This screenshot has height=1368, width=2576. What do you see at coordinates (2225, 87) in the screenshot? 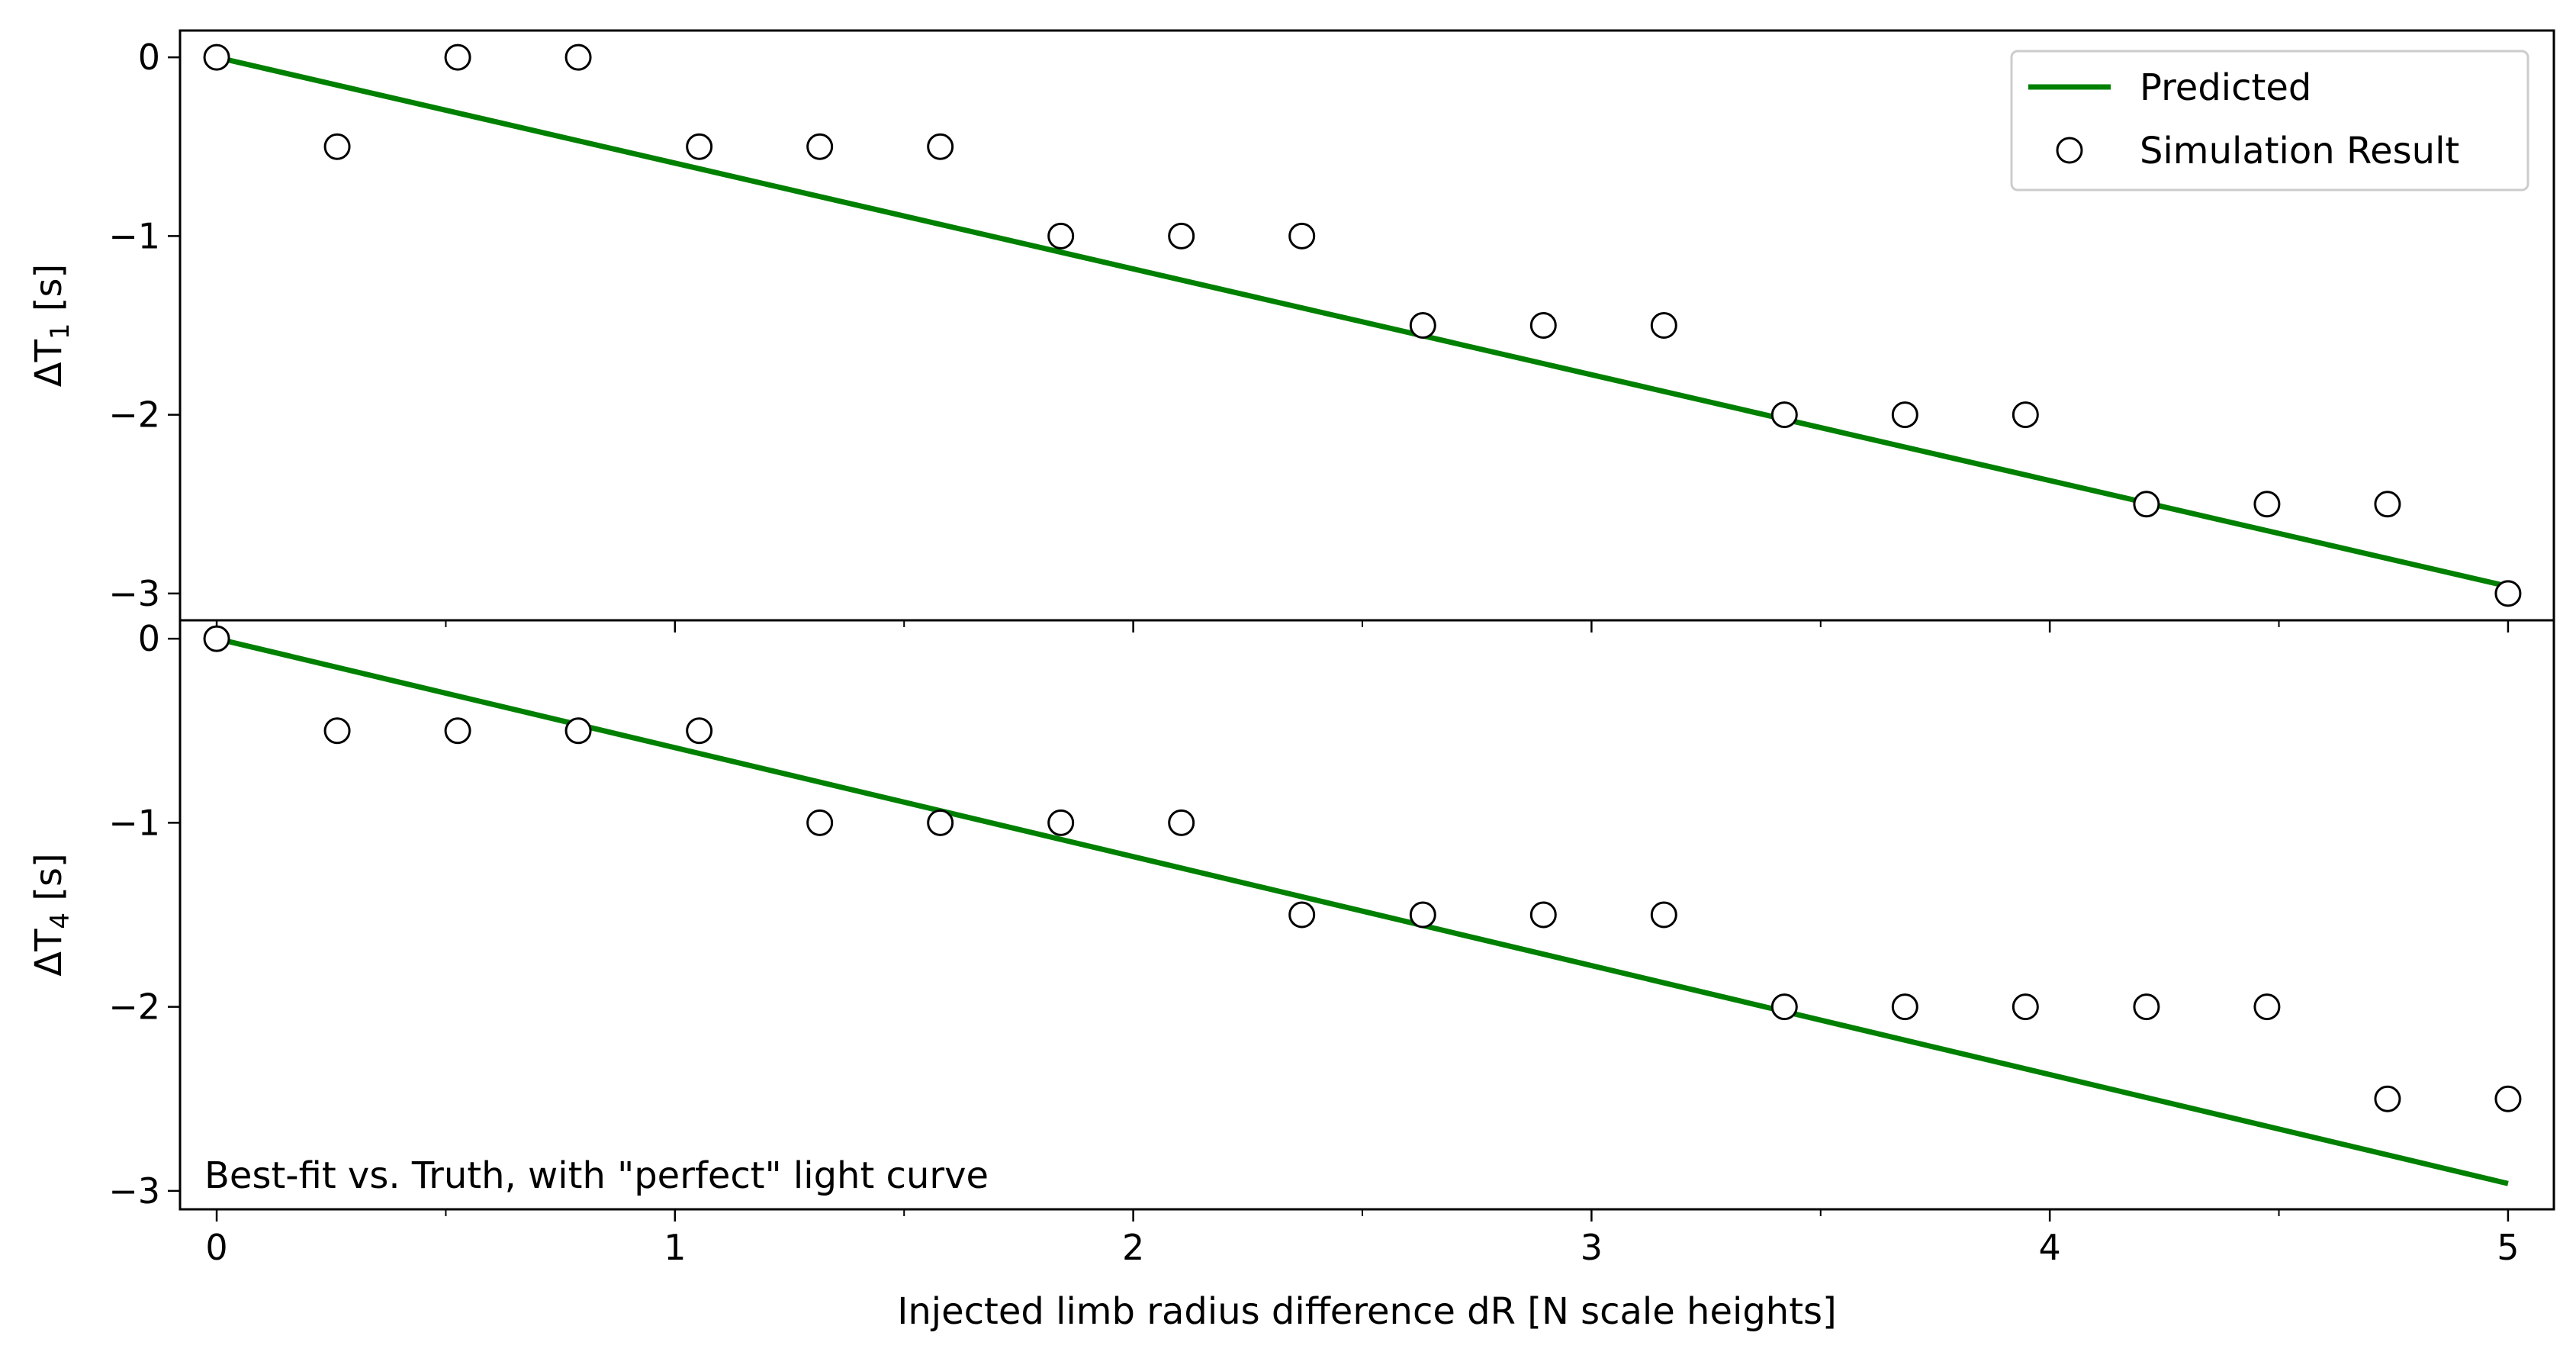
I see `legend-entry-predicted: Predicted` at bounding box center [2225, 87].